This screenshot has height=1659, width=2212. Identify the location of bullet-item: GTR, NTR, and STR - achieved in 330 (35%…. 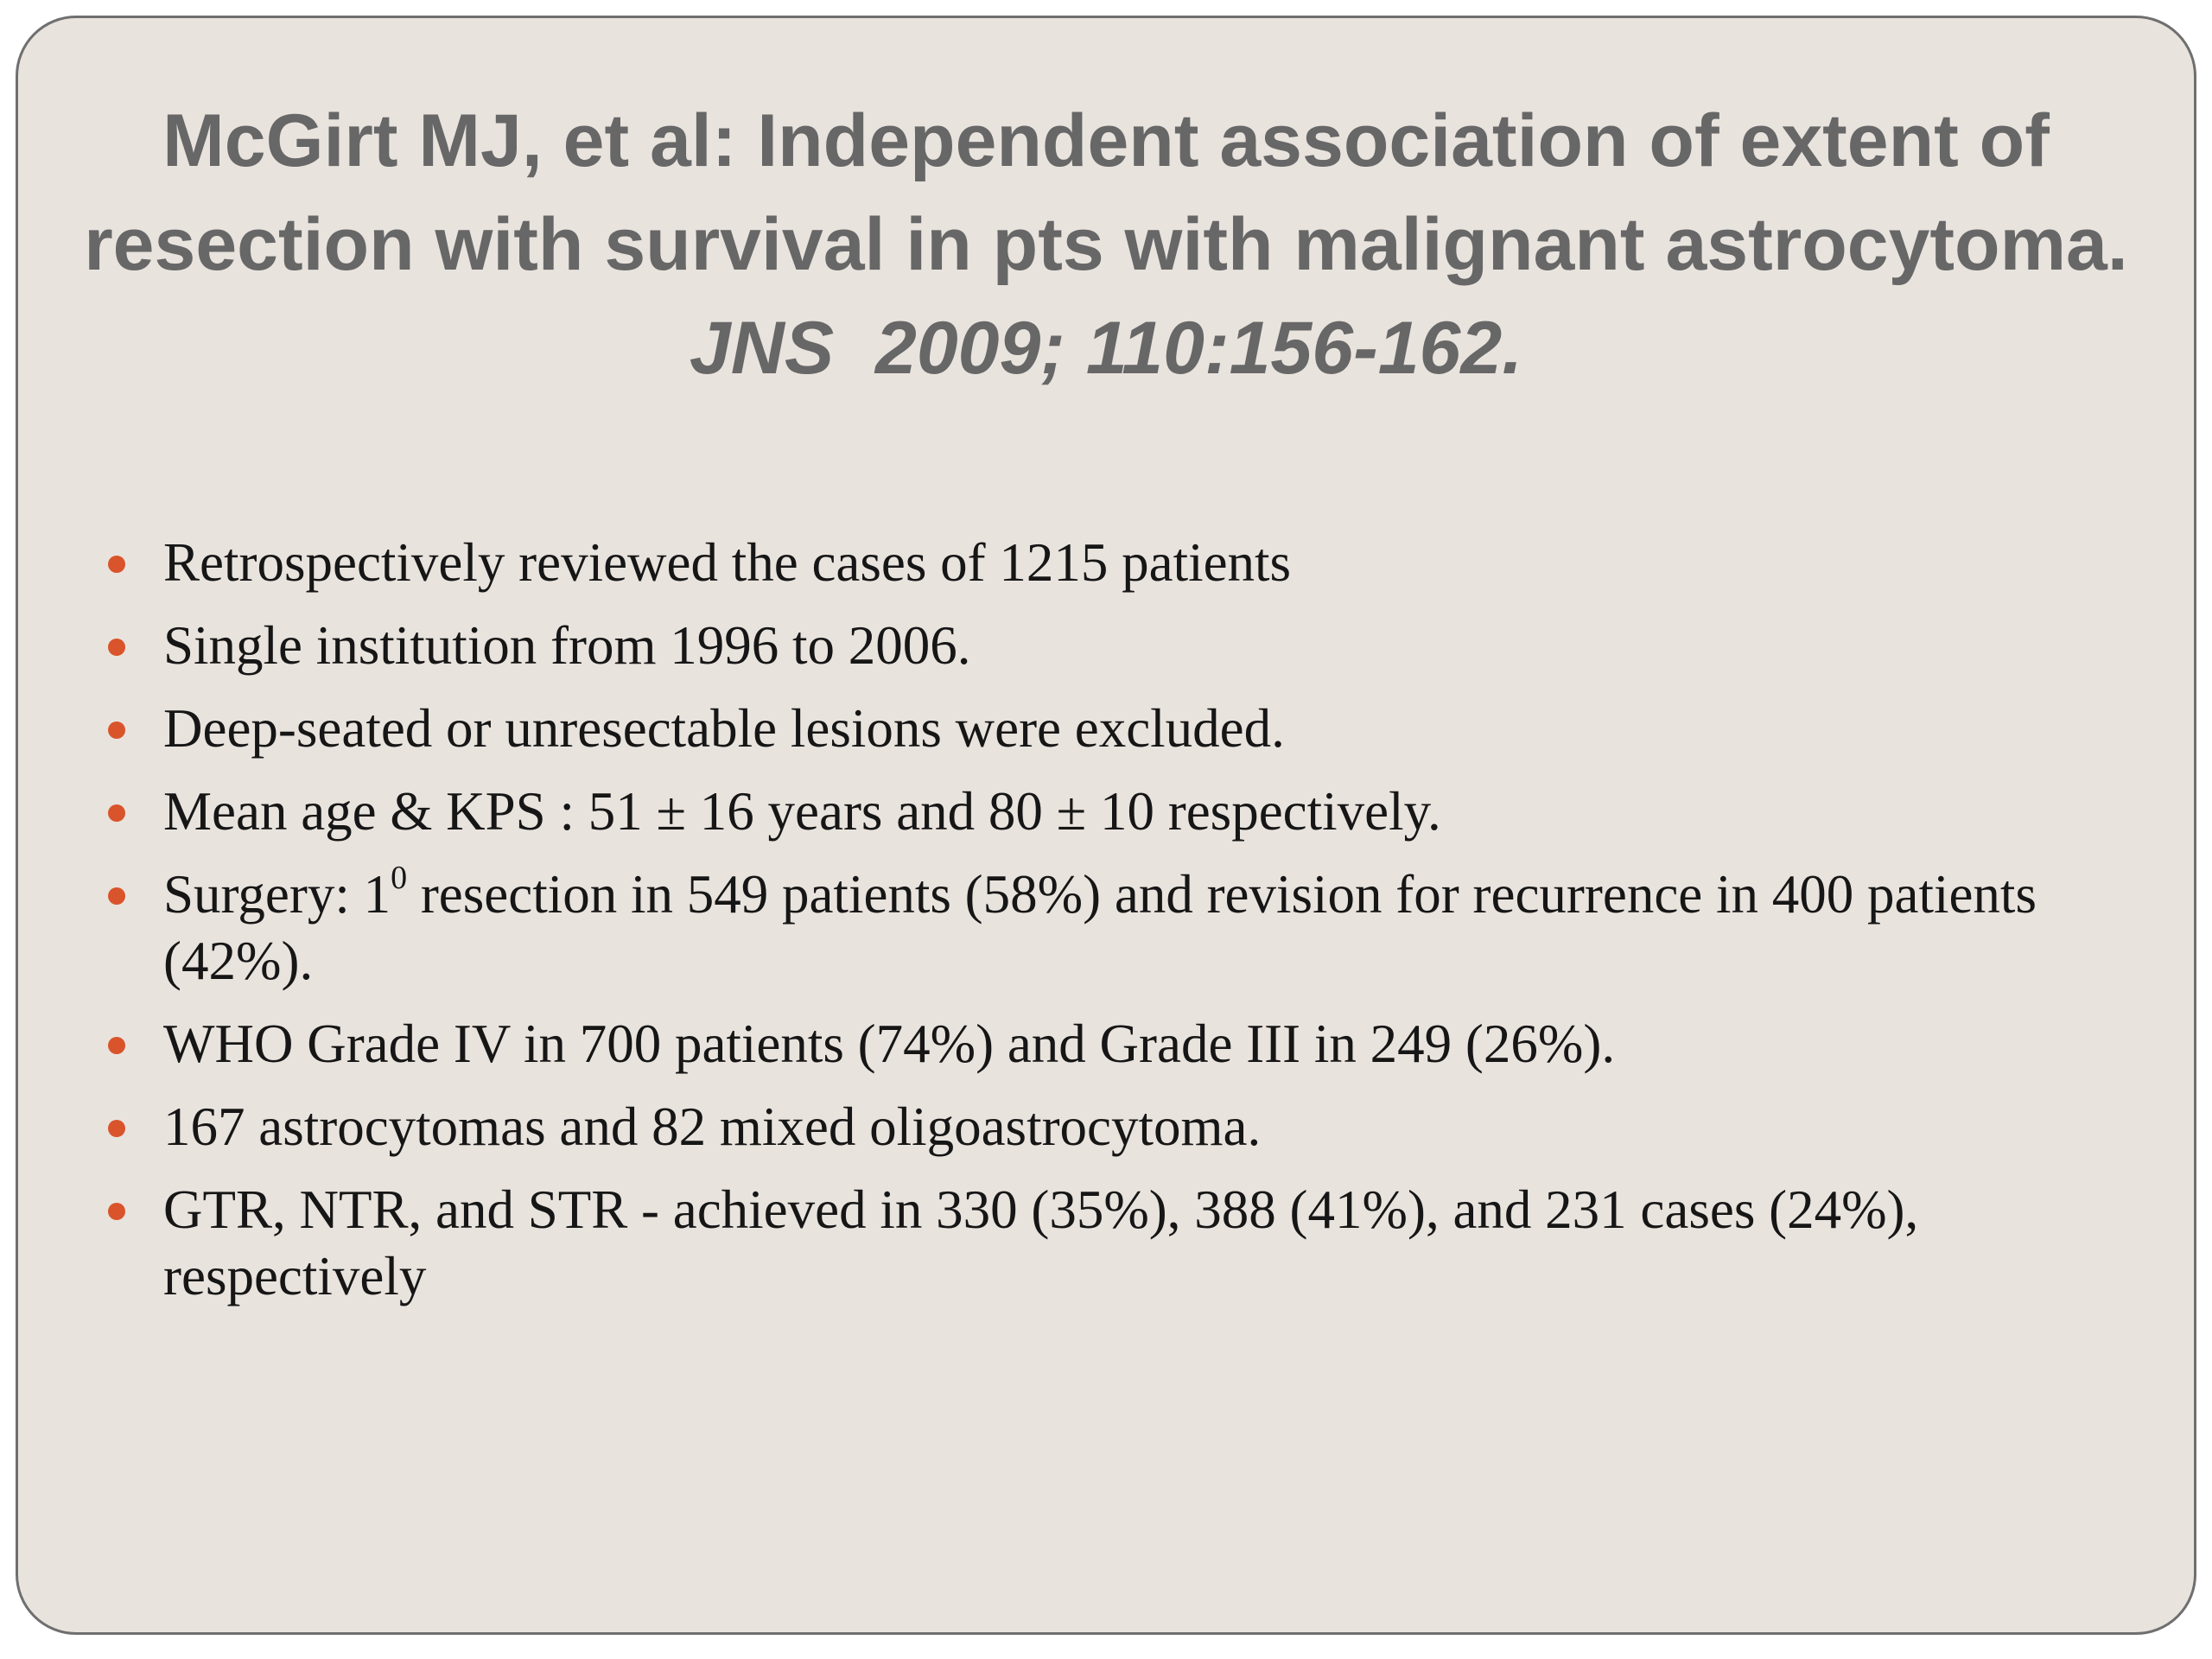
(1120, 1243).